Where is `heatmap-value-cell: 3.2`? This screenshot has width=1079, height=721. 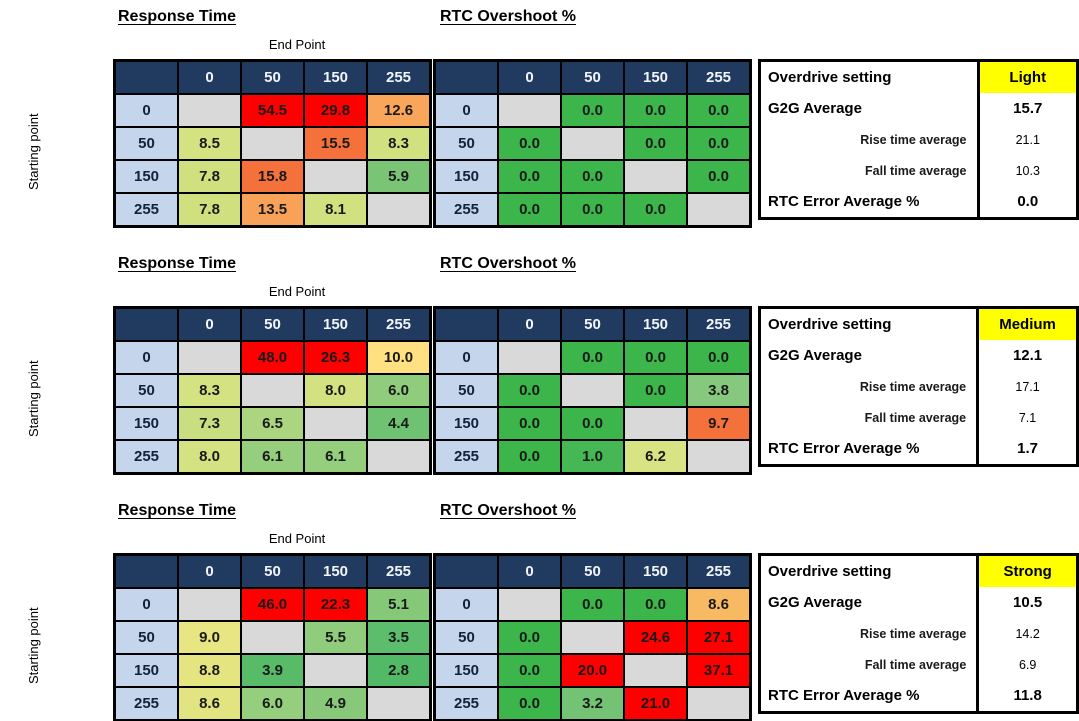
heatmap-value-cell: 3.2 is located at coordinates (592, 703).